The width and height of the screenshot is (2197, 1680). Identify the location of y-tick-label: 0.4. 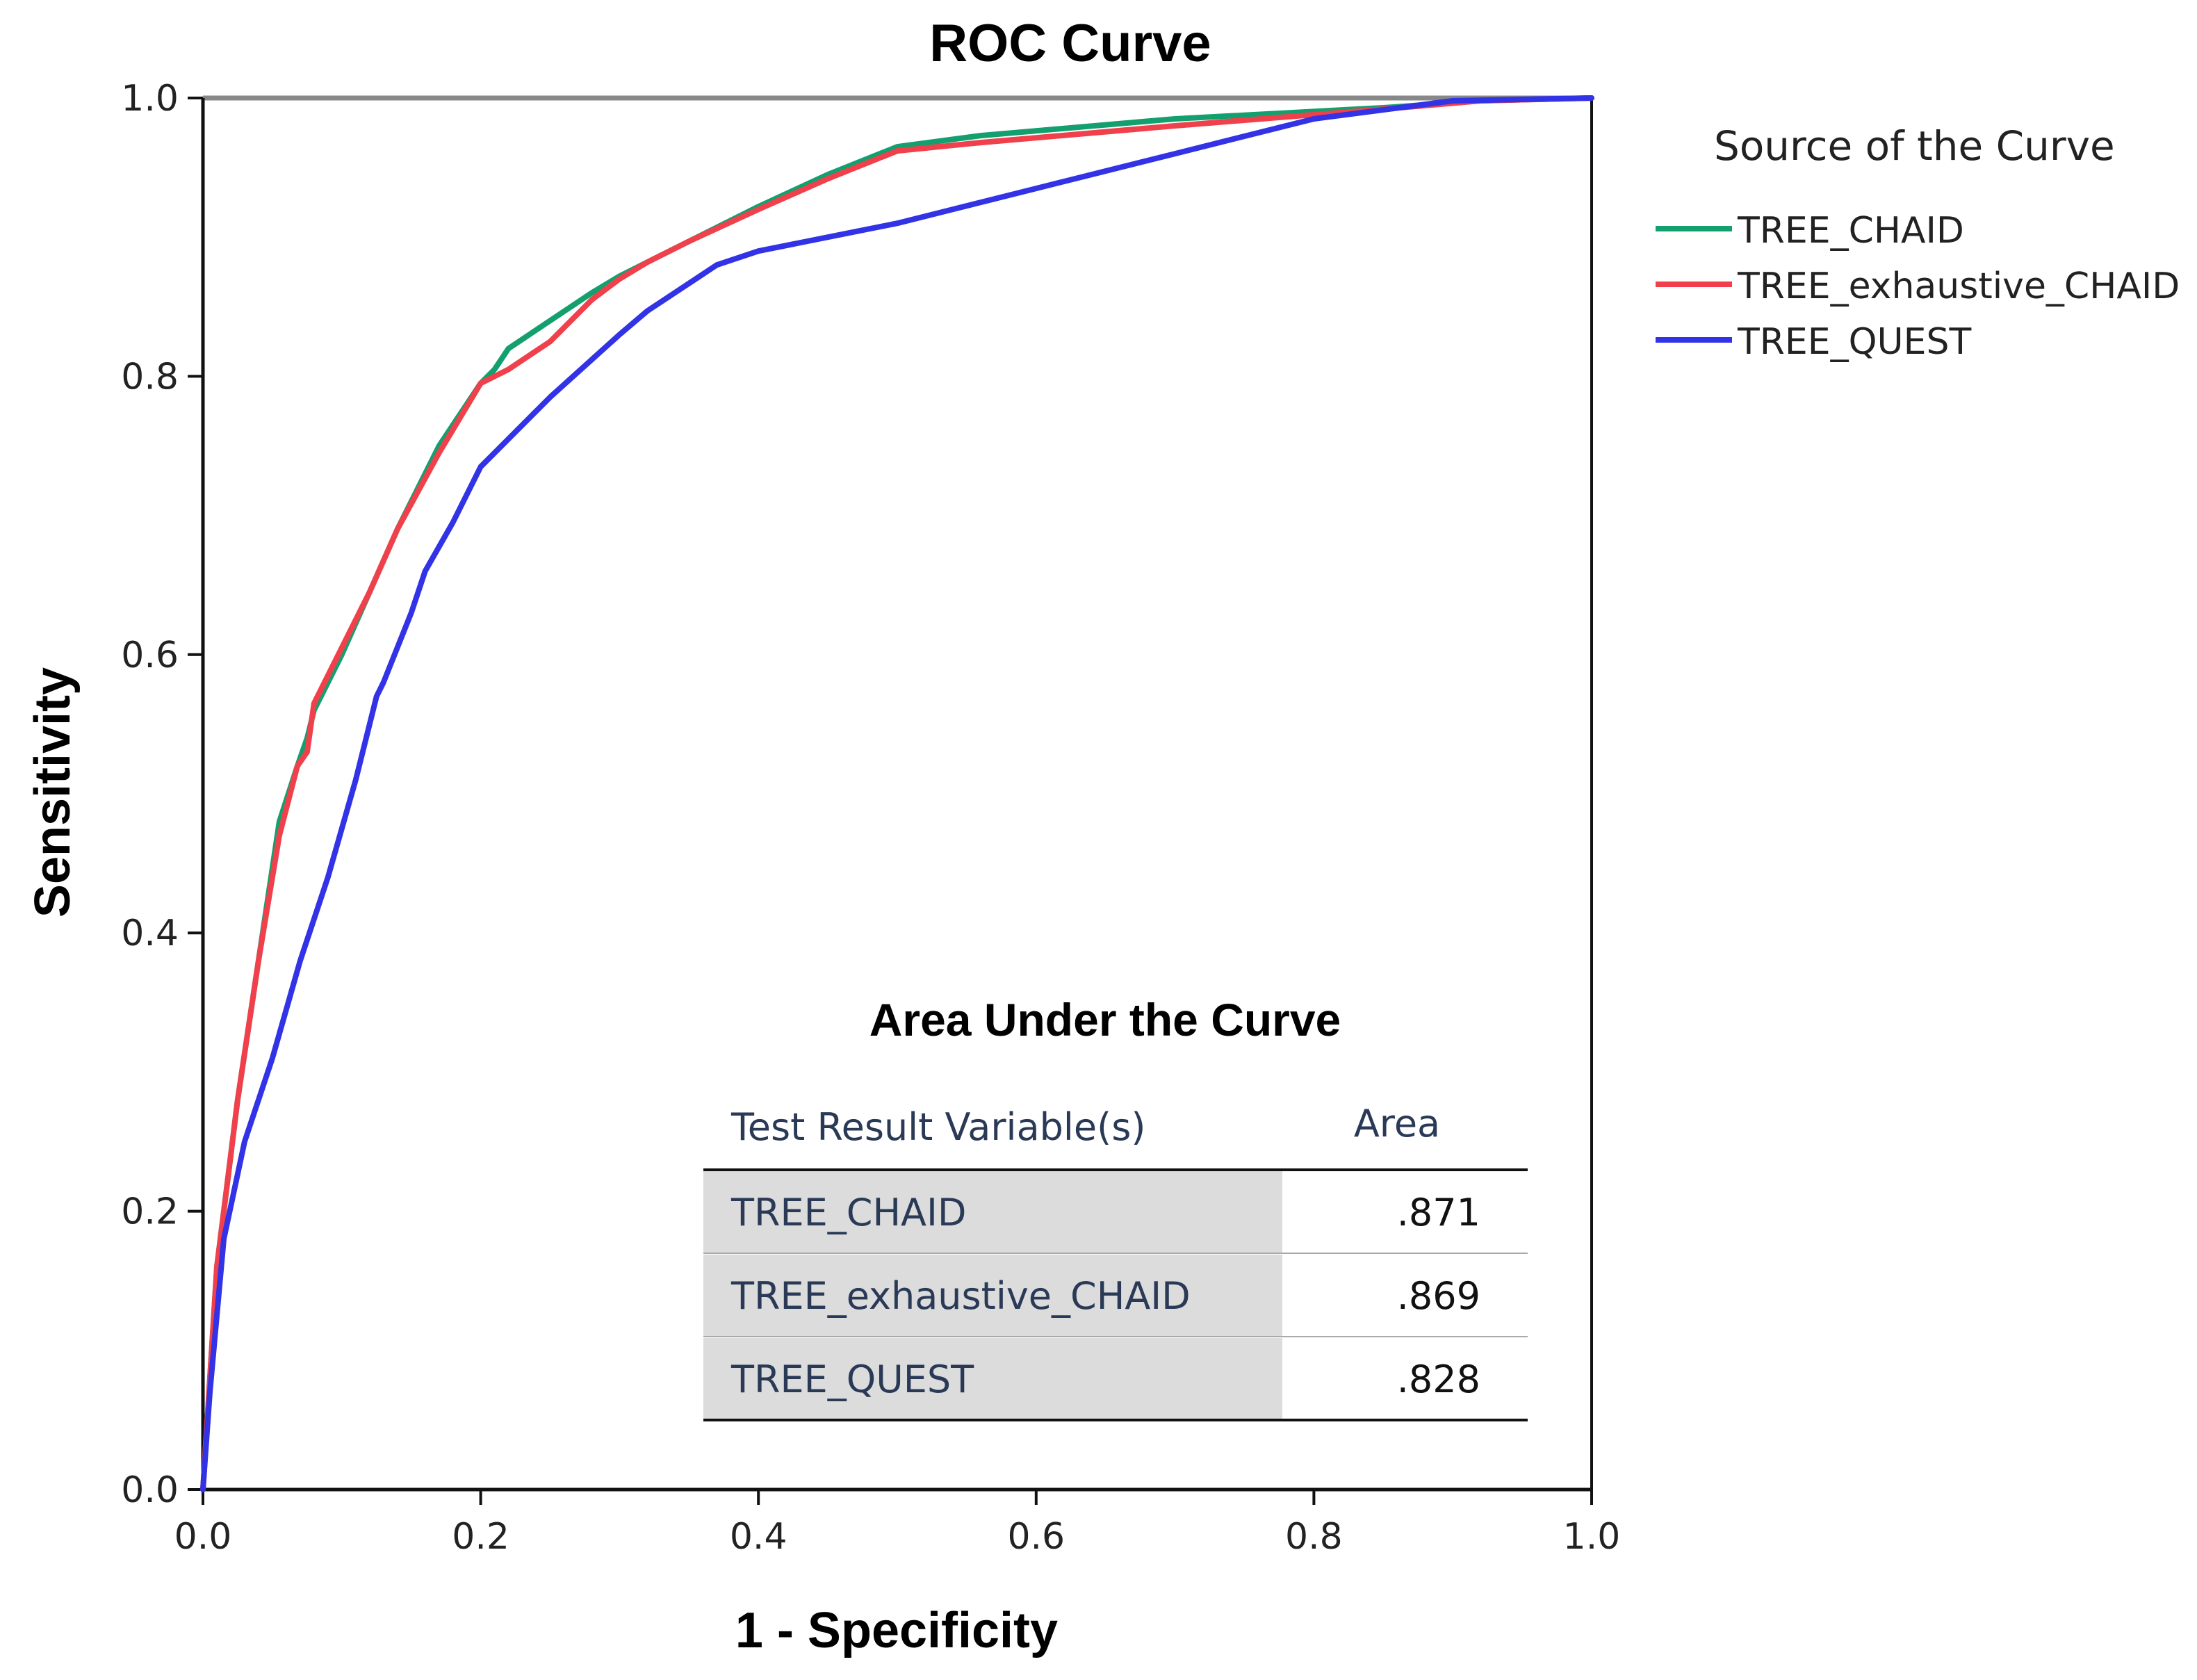
(150, 933).